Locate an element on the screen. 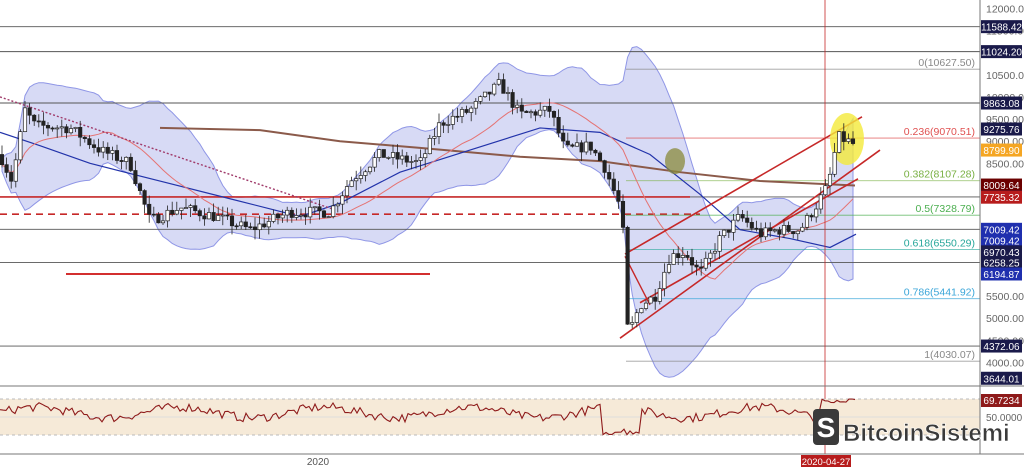 This screenshot has height=467, width=1024. logo-text: BitcoinSistemi is located at coordinates (926, 433).